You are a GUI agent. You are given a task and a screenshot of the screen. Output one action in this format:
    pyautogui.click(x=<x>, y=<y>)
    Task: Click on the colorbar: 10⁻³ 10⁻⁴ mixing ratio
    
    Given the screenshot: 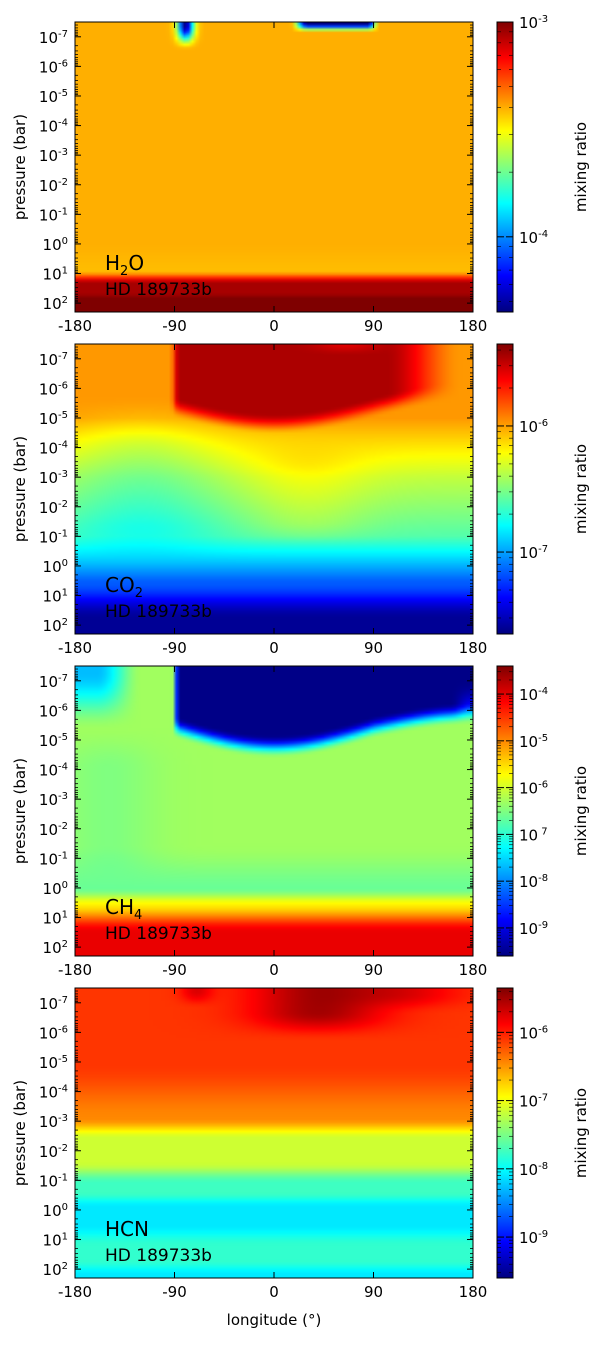 What is the action you would take?
    pyautogui.click(x=543, y=163)
    